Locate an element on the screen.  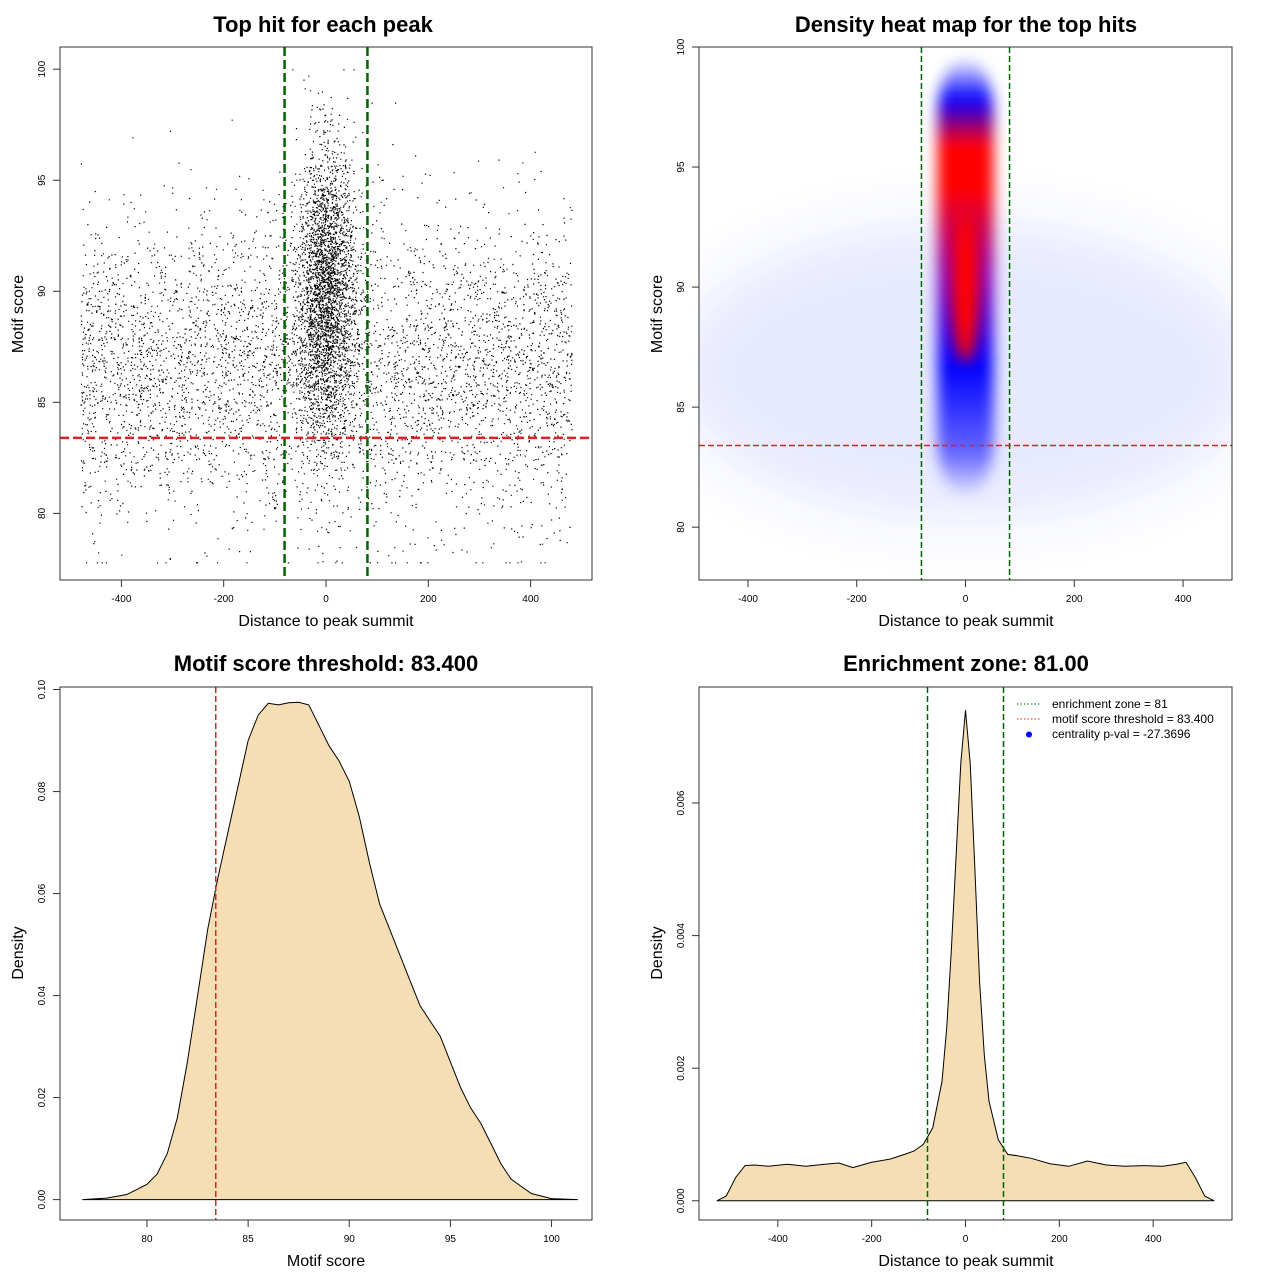
x-tick-label: 80 is located at coordinates (147, 1239).